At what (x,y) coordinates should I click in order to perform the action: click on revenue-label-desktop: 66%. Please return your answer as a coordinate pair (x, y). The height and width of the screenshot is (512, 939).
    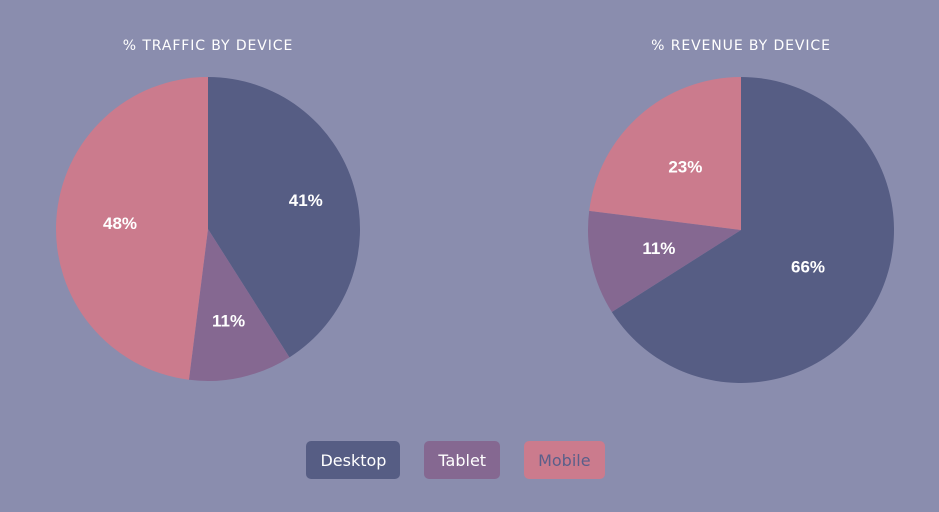
    Looking at the image, I should click on (808, 266).